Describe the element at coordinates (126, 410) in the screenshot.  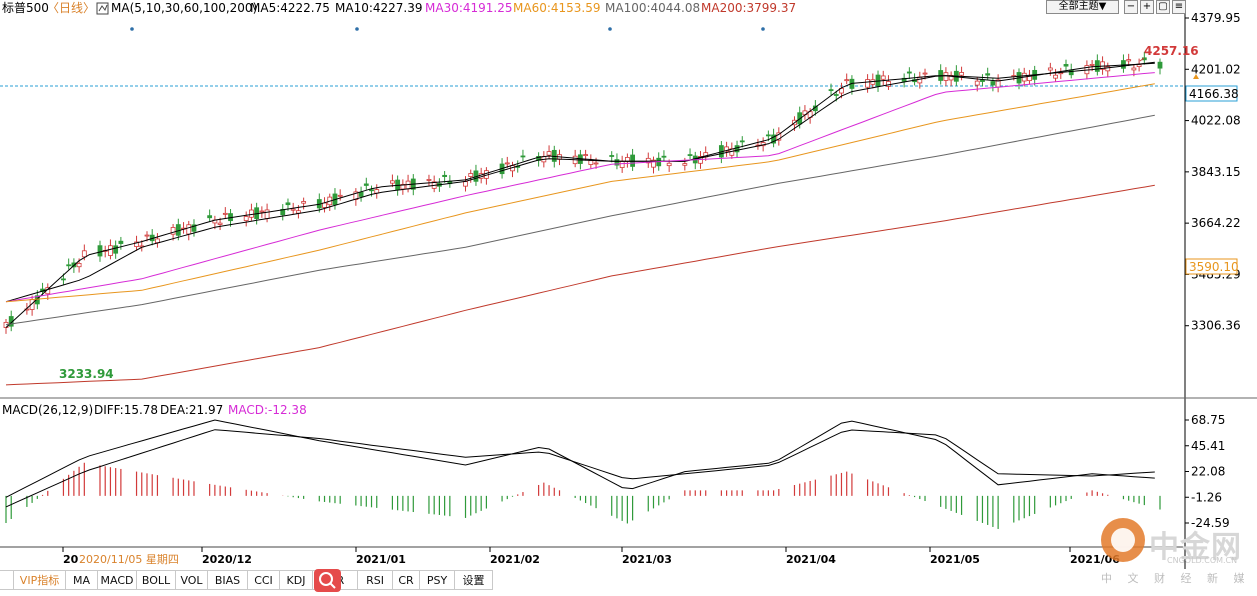
I see `diff-value: DIFF:15.78` at that location.